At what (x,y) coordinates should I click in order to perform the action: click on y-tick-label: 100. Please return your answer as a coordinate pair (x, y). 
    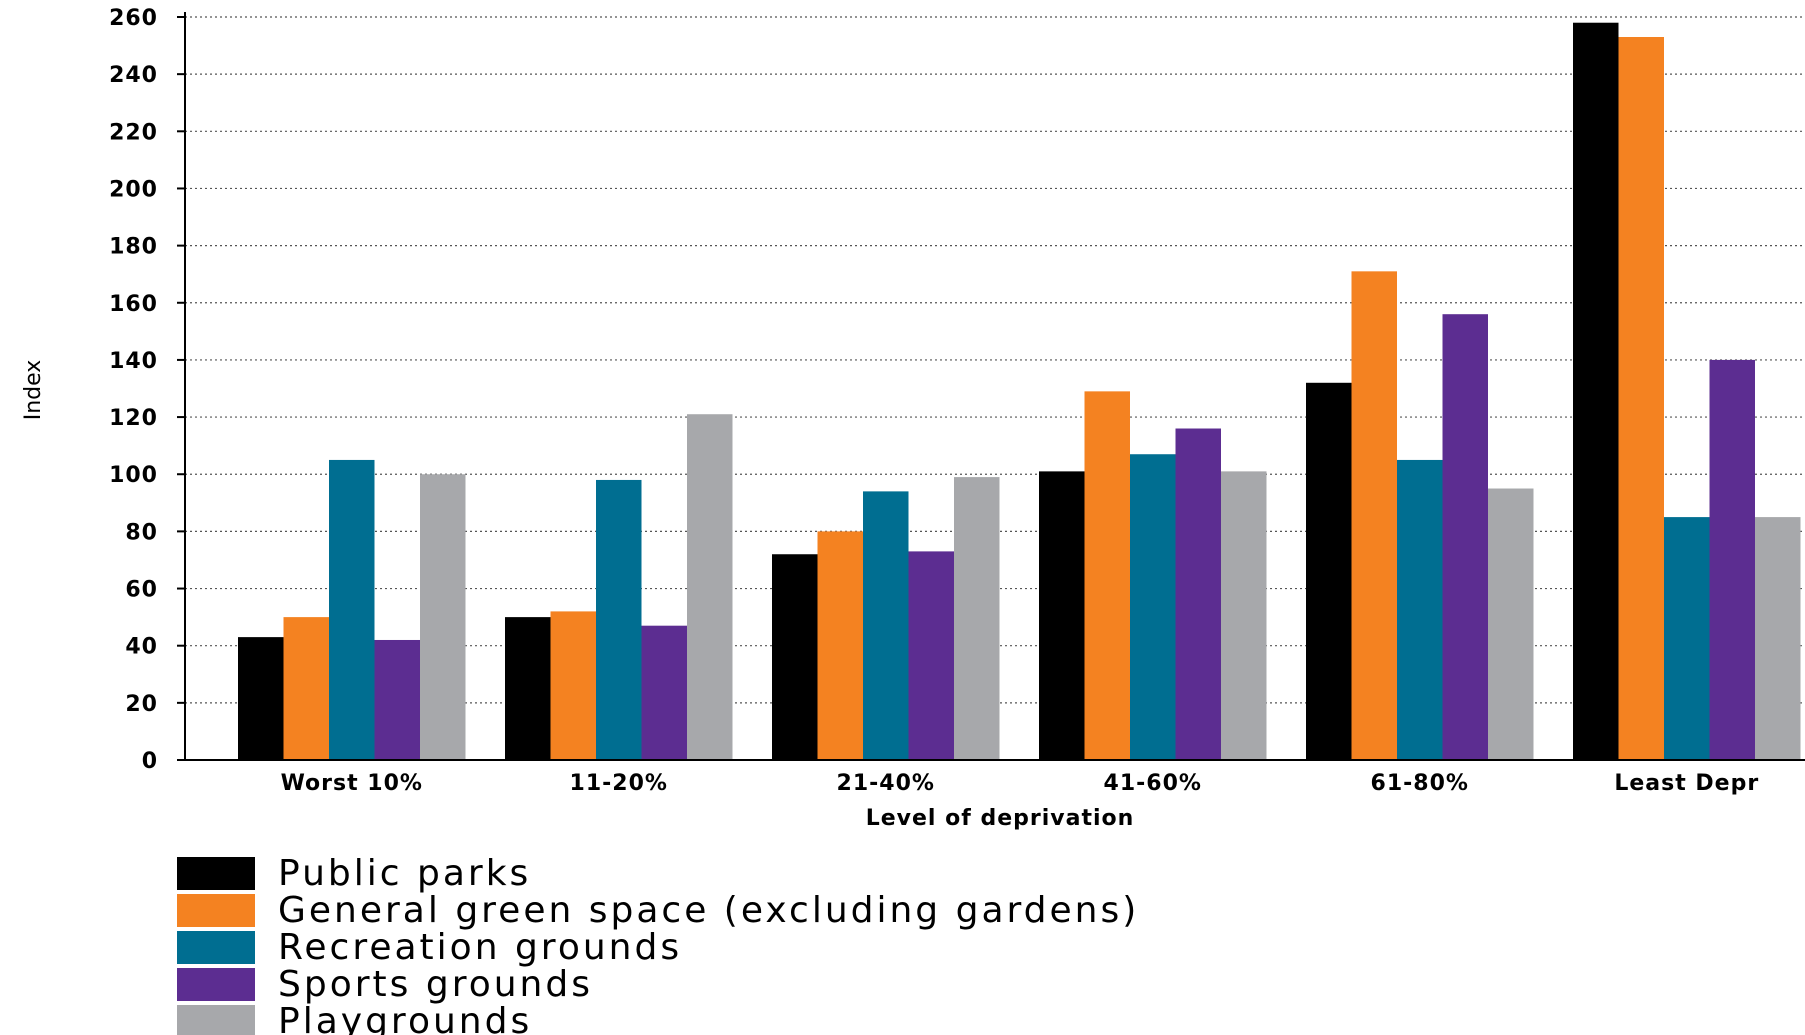
    Looking at the image, I should click on (133, 475).